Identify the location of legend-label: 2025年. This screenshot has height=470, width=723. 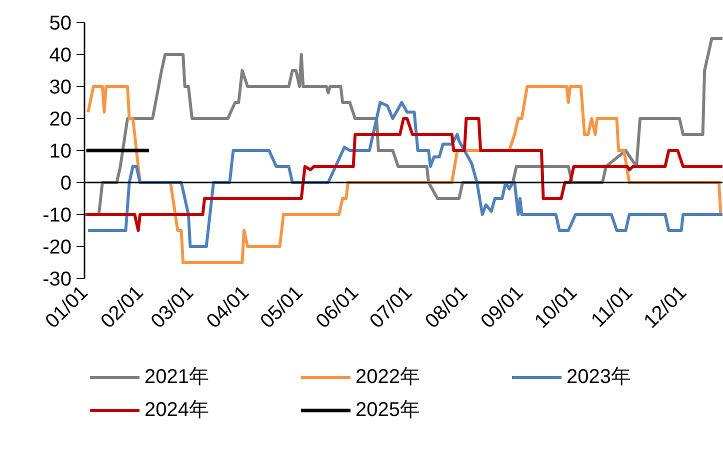
(388, 410).